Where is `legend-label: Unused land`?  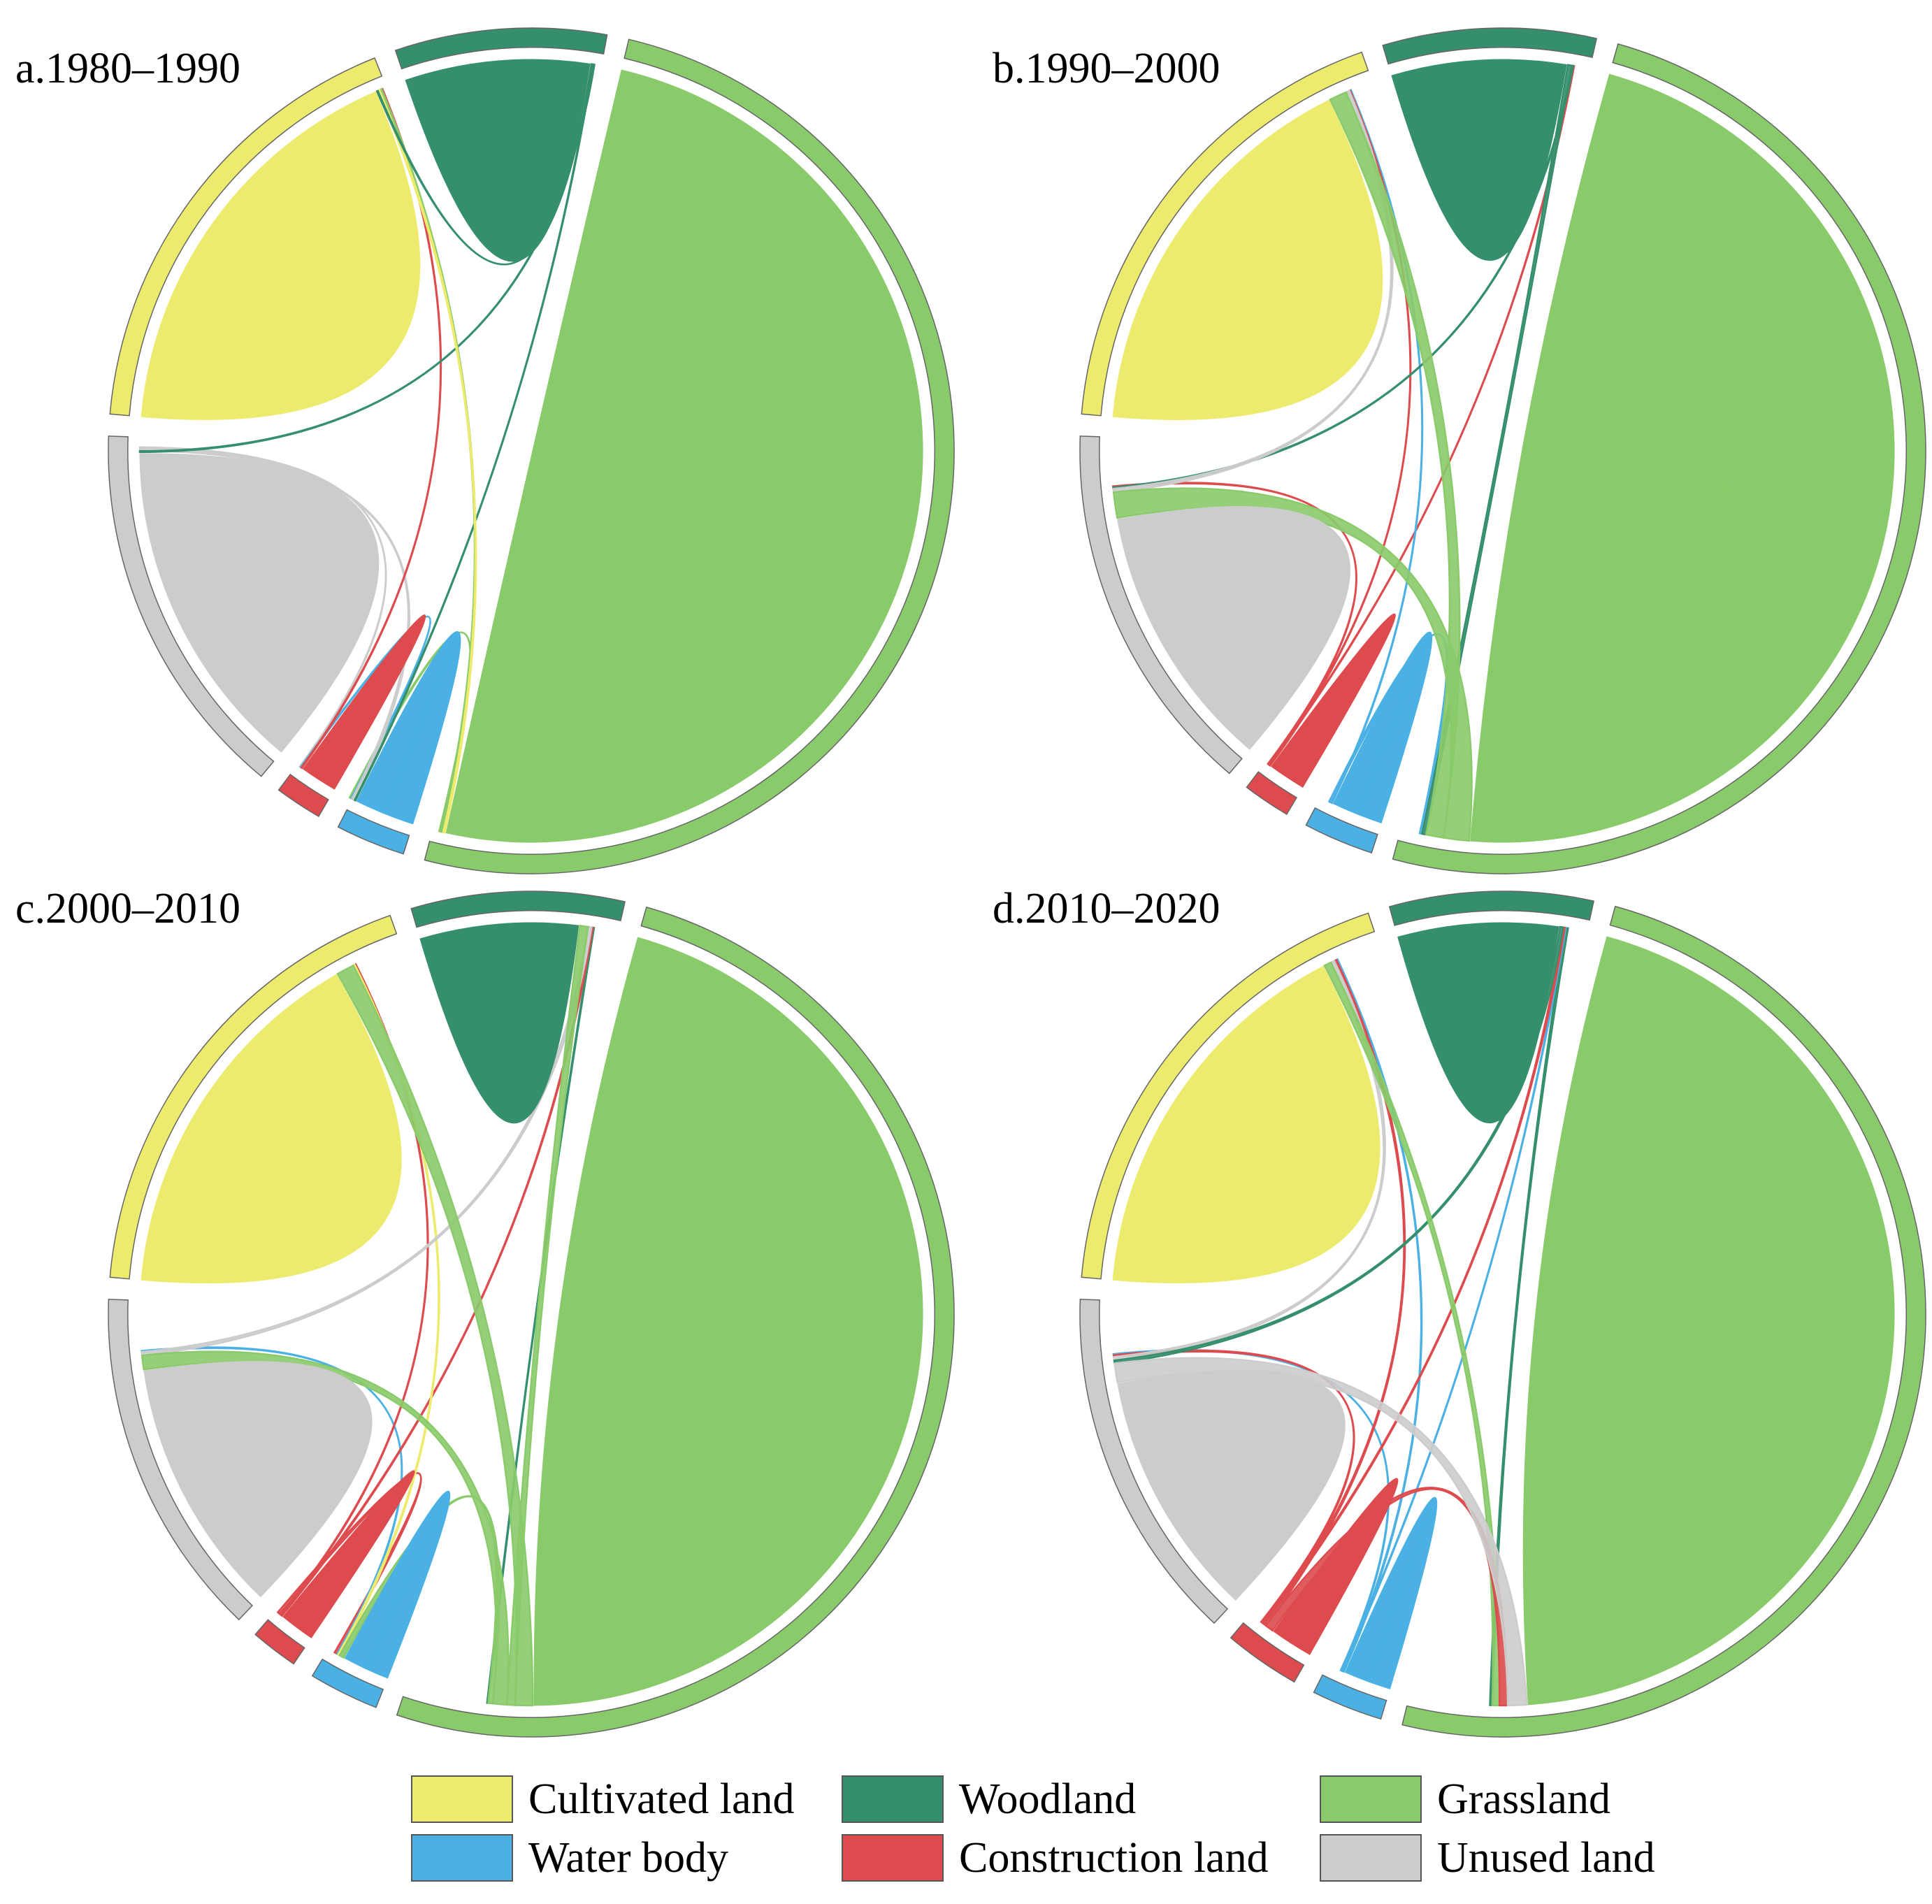 legend-label: Unused land is located at coordinates (1546, 1857).